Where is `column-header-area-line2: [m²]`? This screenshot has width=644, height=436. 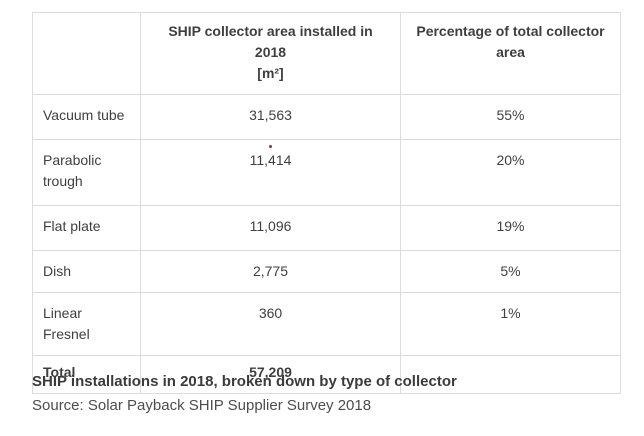
column-header-area-line2: [m²] is located at coordinates (270, 73).